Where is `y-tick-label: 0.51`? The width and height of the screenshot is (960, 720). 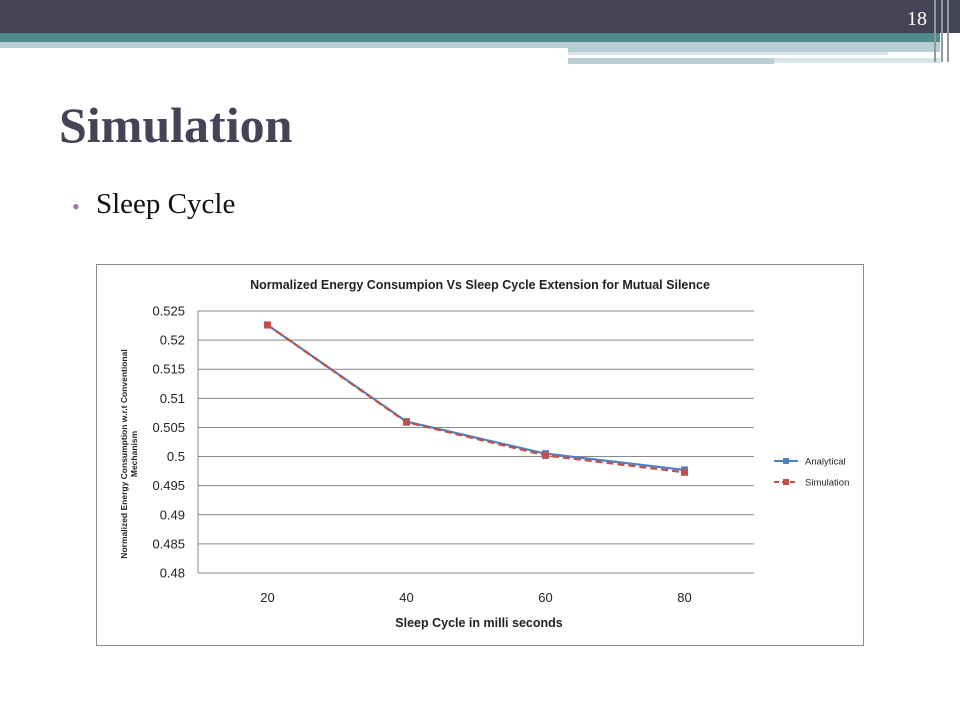
y-tick-label: 0.51 is located at coordinates (172, 398).